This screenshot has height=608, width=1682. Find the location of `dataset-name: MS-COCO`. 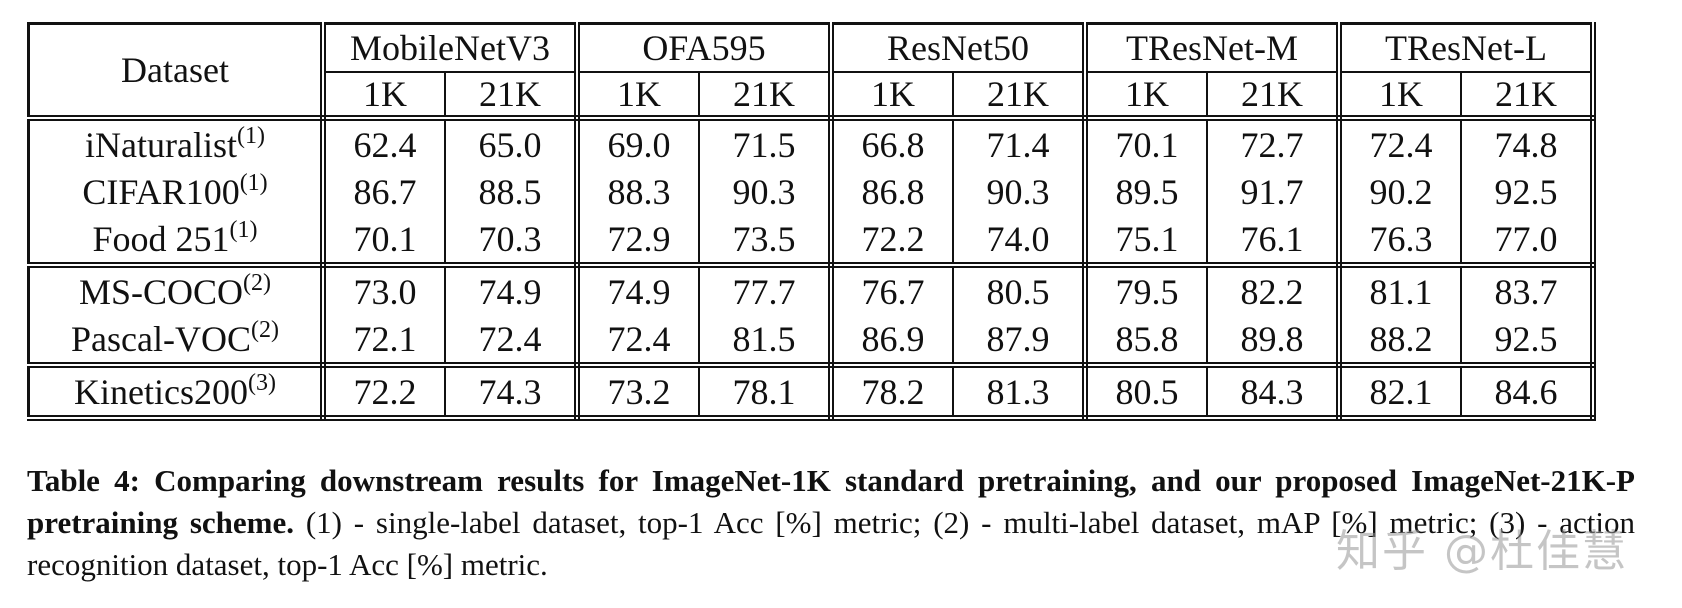

dataset-name: MS-COCO is located at coordinates (161, 291).